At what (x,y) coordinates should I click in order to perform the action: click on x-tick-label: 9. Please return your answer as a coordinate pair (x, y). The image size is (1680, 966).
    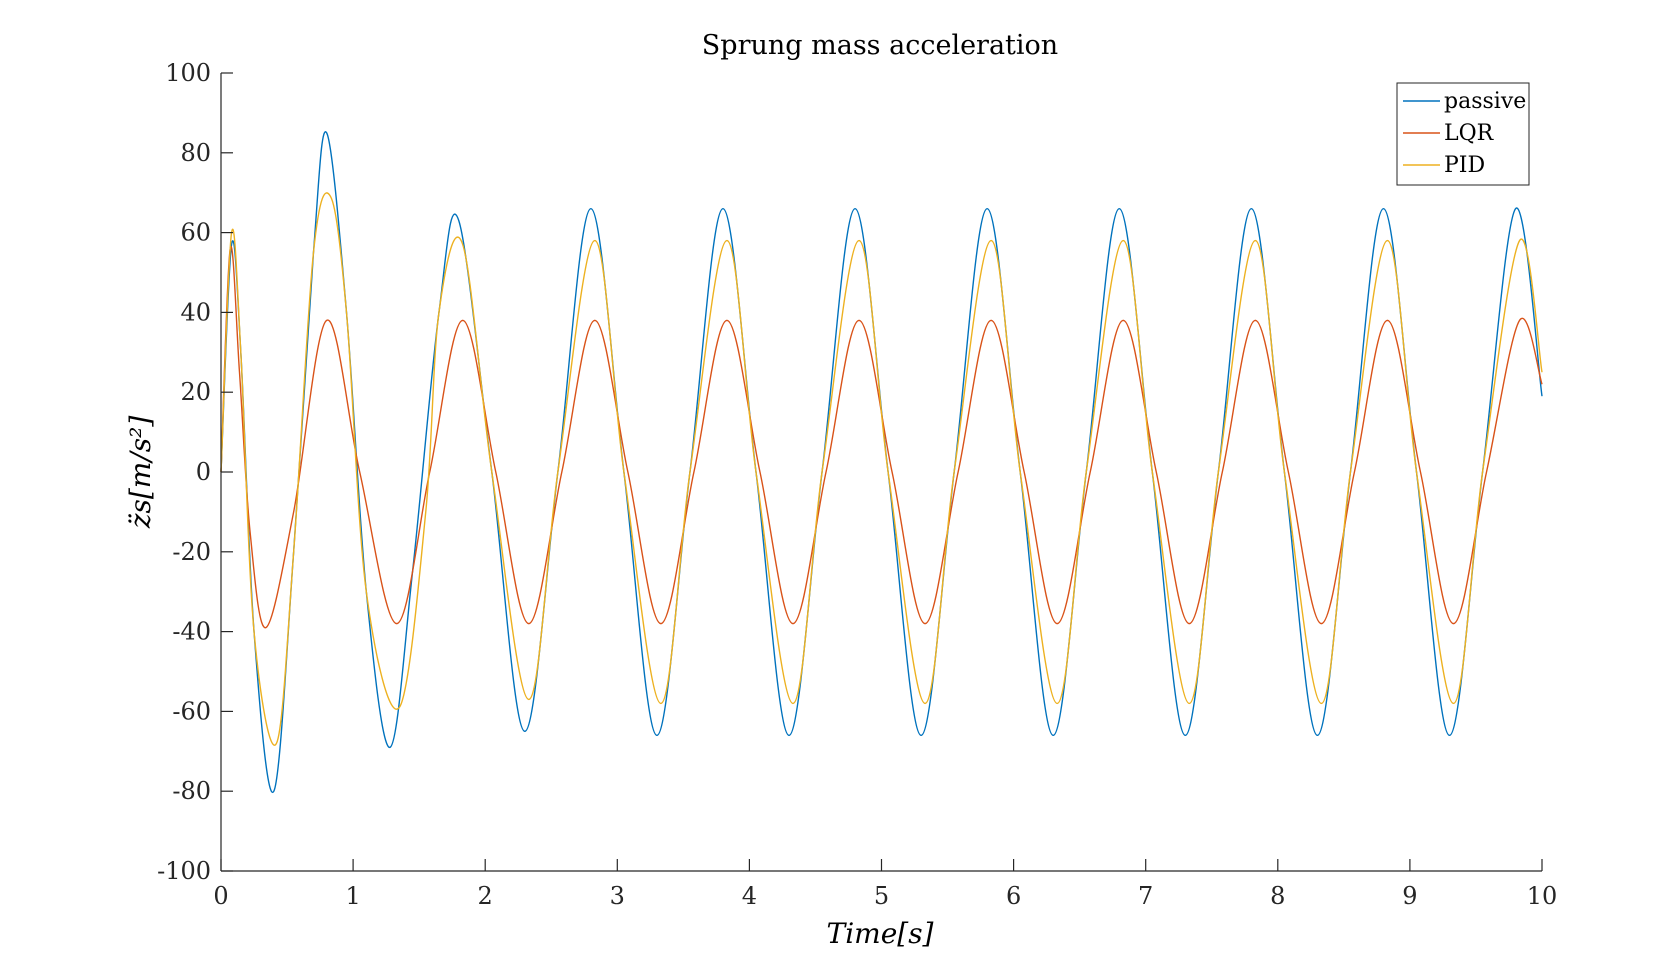
    Looking at the image, I should click on (1409, 896).